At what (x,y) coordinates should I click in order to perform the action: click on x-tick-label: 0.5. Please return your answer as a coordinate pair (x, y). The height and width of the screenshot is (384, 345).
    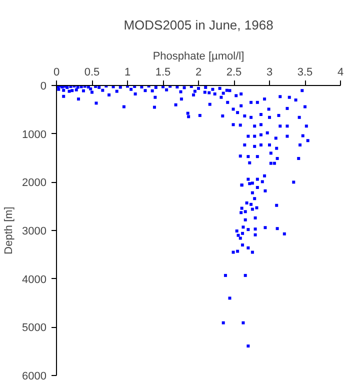
    Looking at the image, I should click on (92, 72).